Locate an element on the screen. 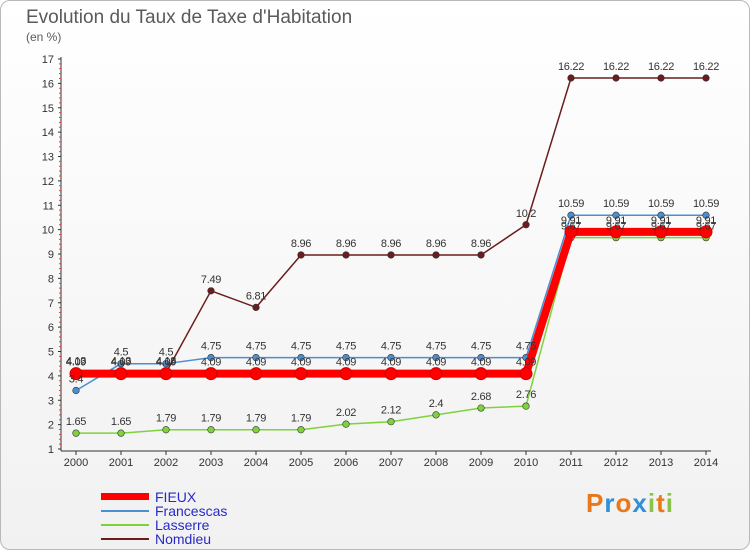  x-tick-label: 2006 is located at coordinates (346, 463).